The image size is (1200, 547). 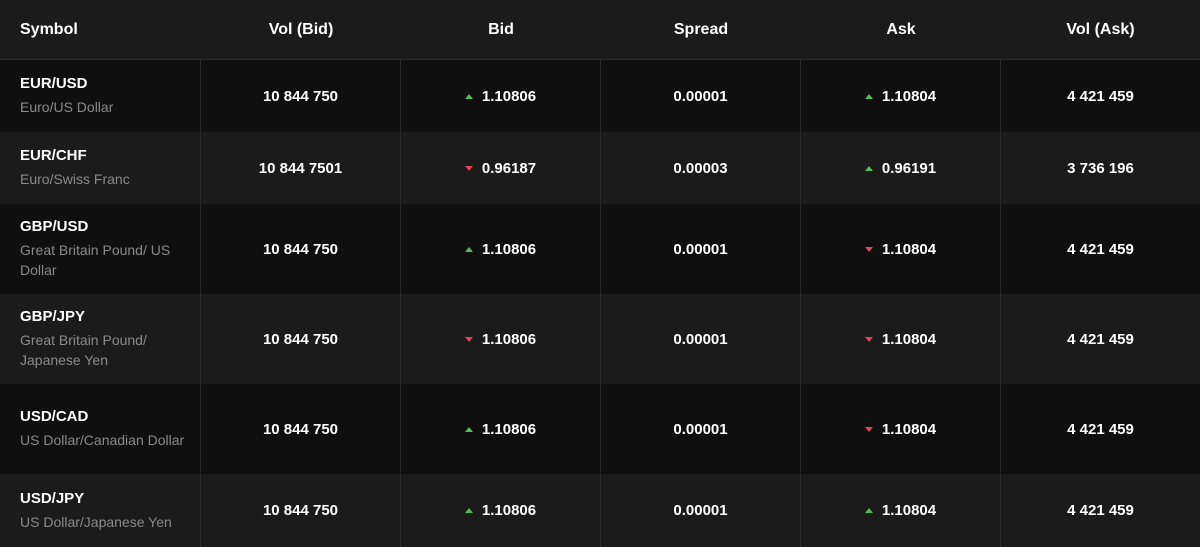 I want to click on symbol-cell: EUR/USD Euro/US Dollar, so click(x=100, y=96).